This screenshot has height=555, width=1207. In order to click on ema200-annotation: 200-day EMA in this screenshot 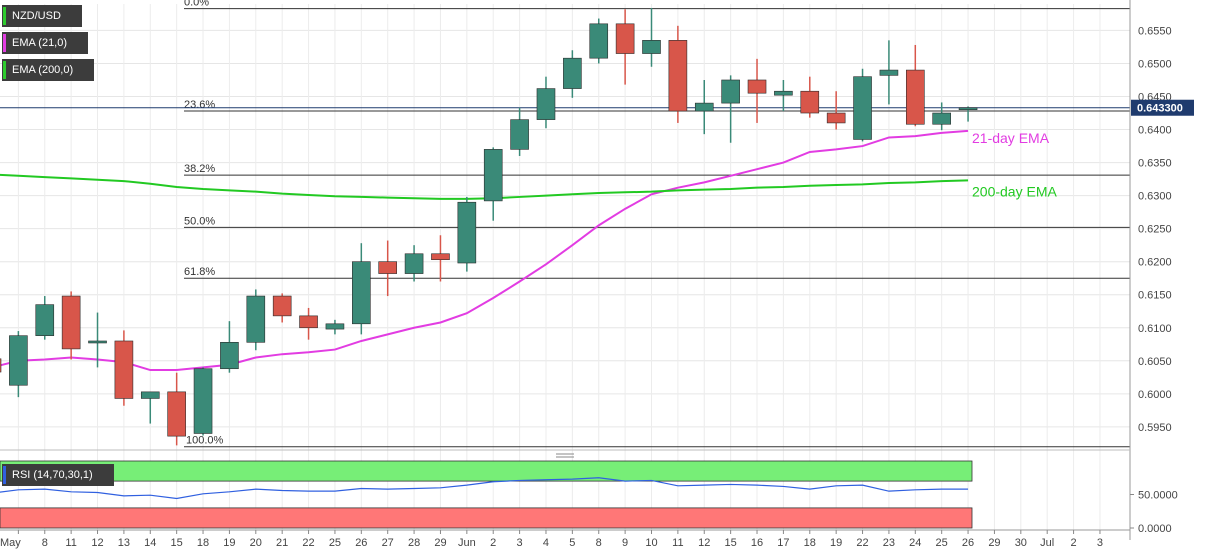, I will do `click(1014, 191)`.